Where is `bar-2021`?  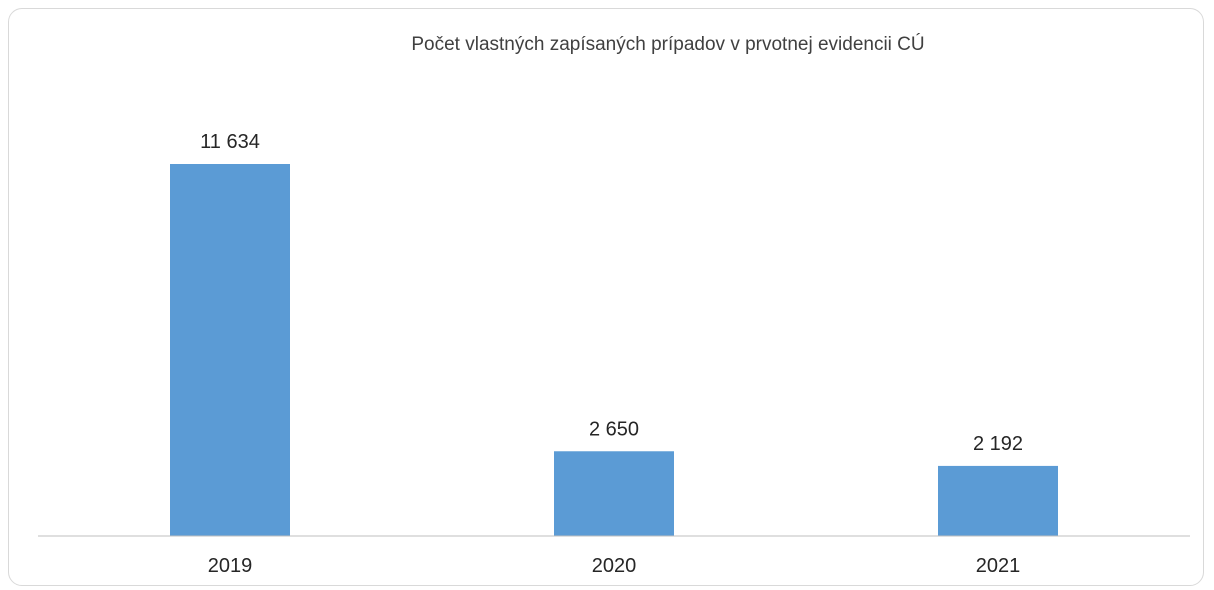 bar-2021 is located at coordinates (998, 500).